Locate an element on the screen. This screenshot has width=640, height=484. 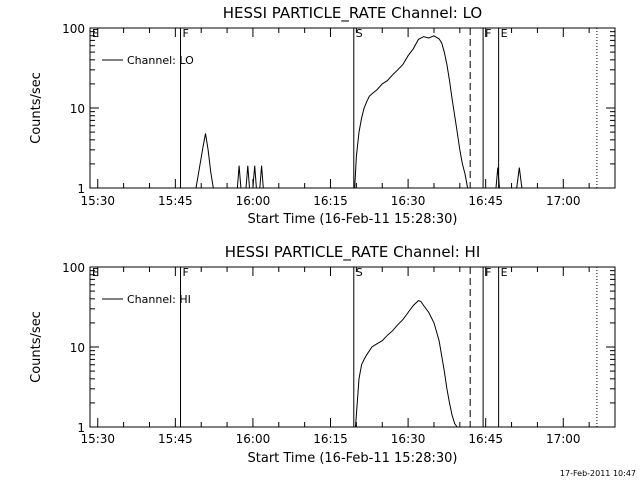
legend-label: Channel: HI is located at coordinates (159, 299).